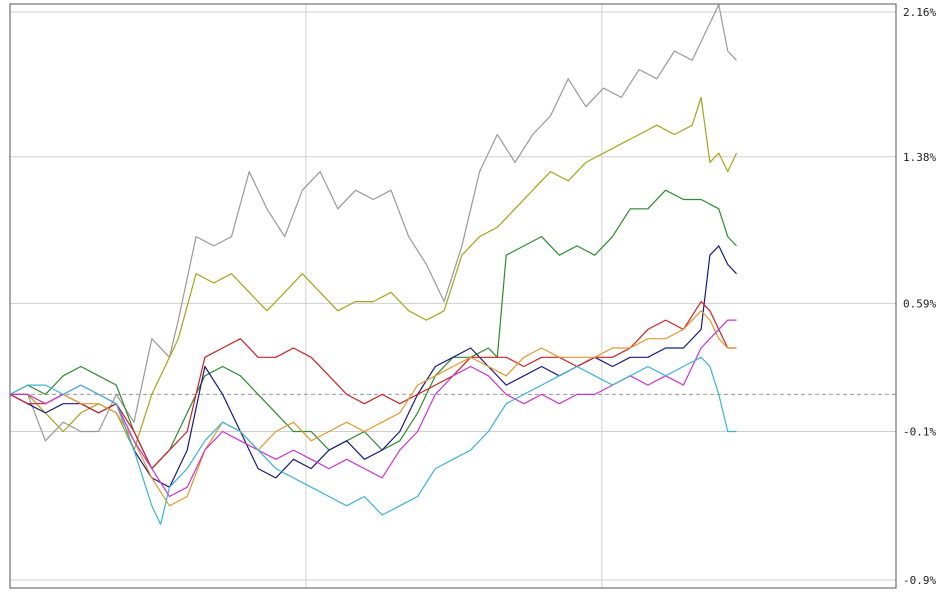  Describe the element at coordinates (919, 296) in the screenshot. I see `y-axis-ticks: 2.16% 1.38% 0.59% -0.1% -0.9%` at that location.